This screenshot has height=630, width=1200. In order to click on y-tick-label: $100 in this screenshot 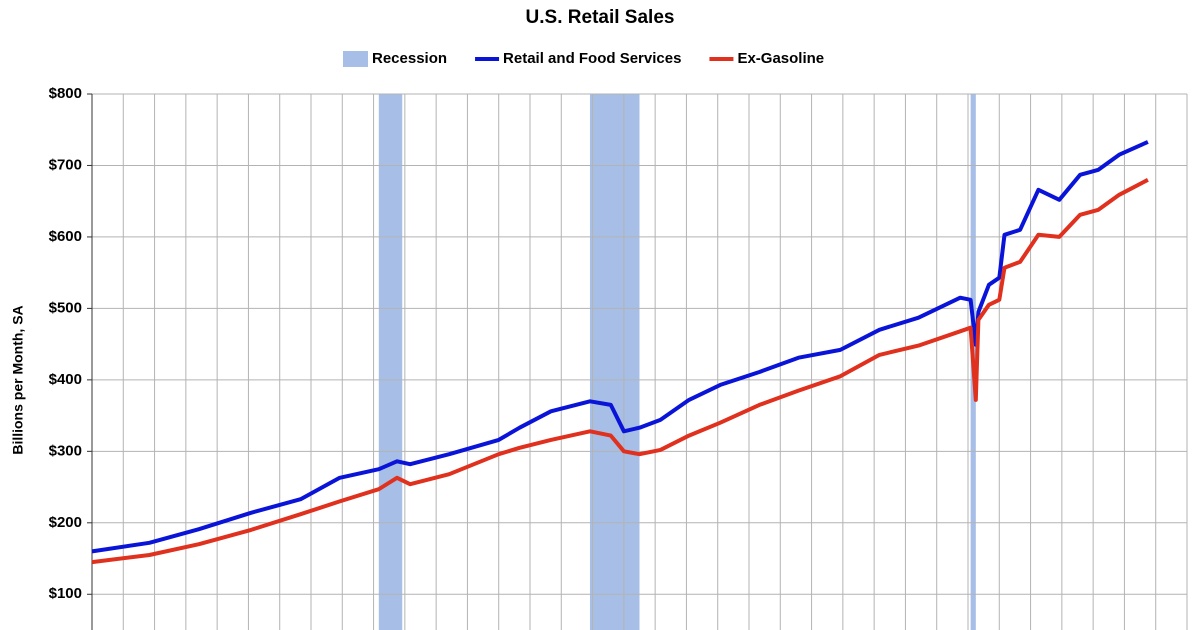, I will do `click(65, 593)`.